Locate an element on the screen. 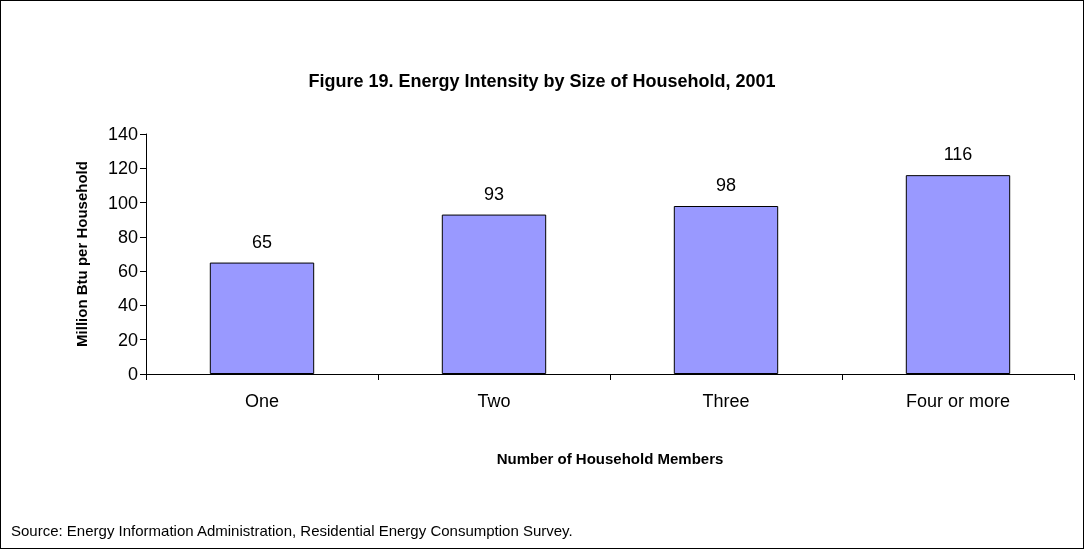 This screenshot has height=549, width=1084. y-tick-label: 60 is located at coordinates (127, 271).